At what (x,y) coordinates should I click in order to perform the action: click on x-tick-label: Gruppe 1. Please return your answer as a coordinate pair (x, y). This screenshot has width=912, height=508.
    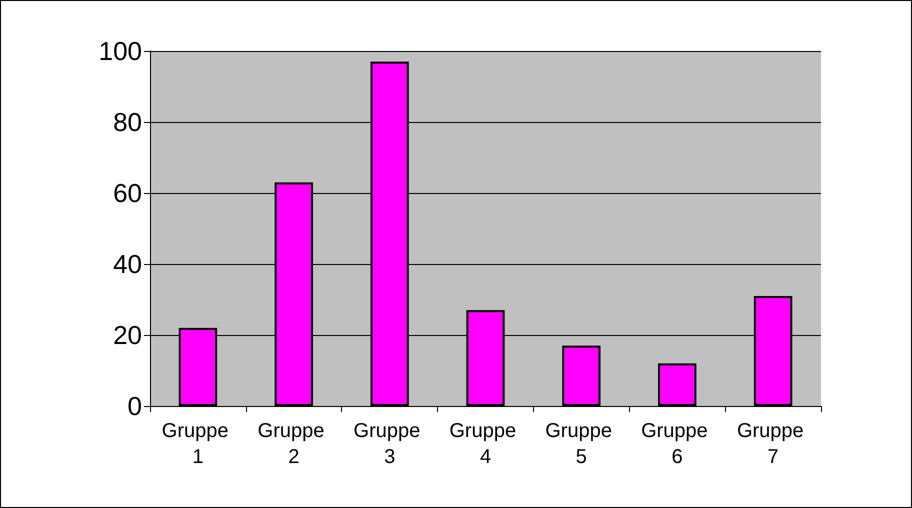
    Looking at the image, I should click on (198, 444).